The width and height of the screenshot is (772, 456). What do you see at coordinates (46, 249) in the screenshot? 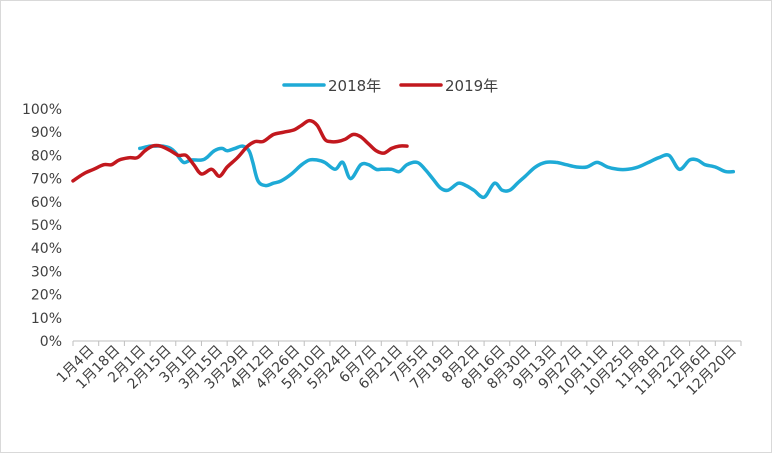
I see `y-tick-label: 40%` at bounding box center [46, 249].